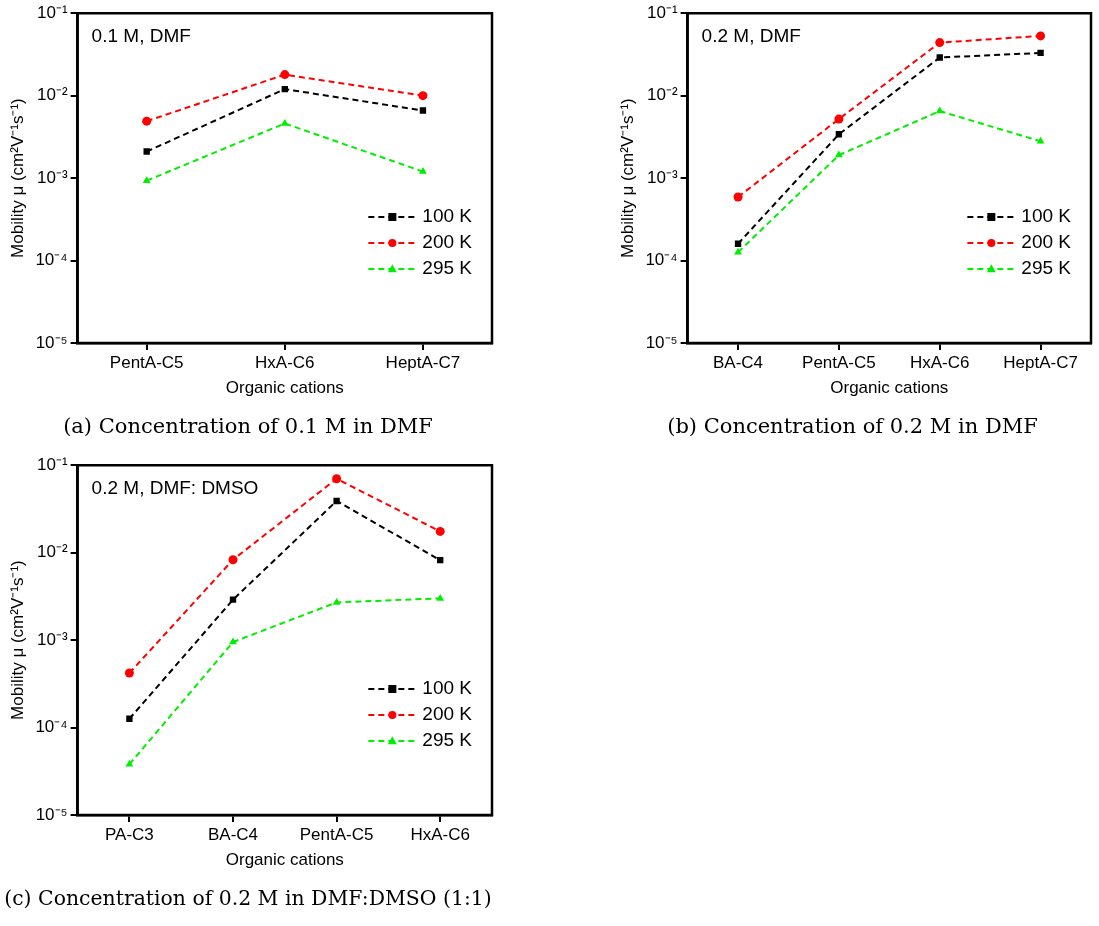  I want to click on annotation: 0.2 M, DMF: DMSO, so click(175, 487).